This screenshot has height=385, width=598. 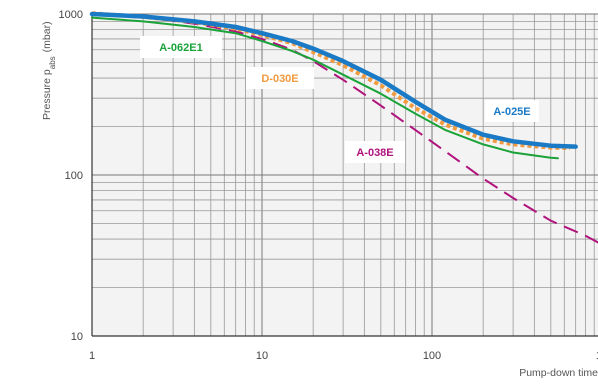 What do you see at coordinates (74, 176) in the screenshot?
I see `y-tick-label: 100` at bounding box center [74, 176].